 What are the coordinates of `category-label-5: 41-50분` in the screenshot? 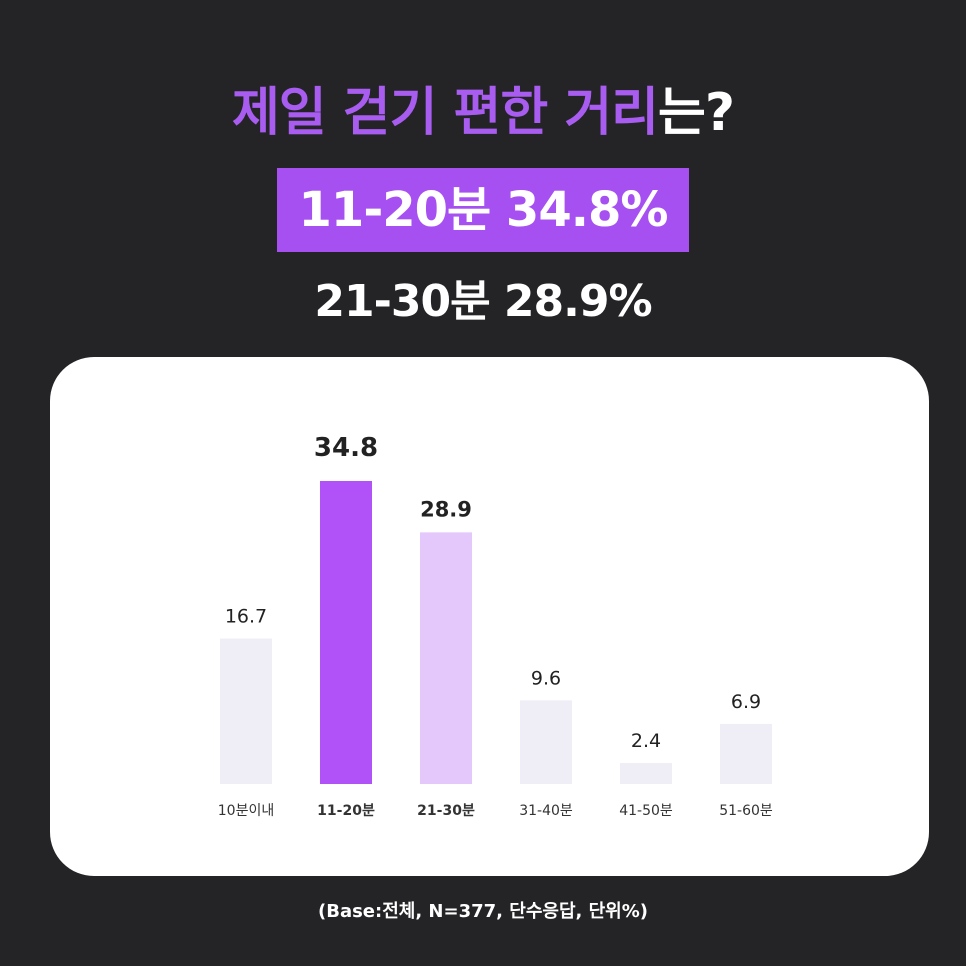 It's located at (646, 811).